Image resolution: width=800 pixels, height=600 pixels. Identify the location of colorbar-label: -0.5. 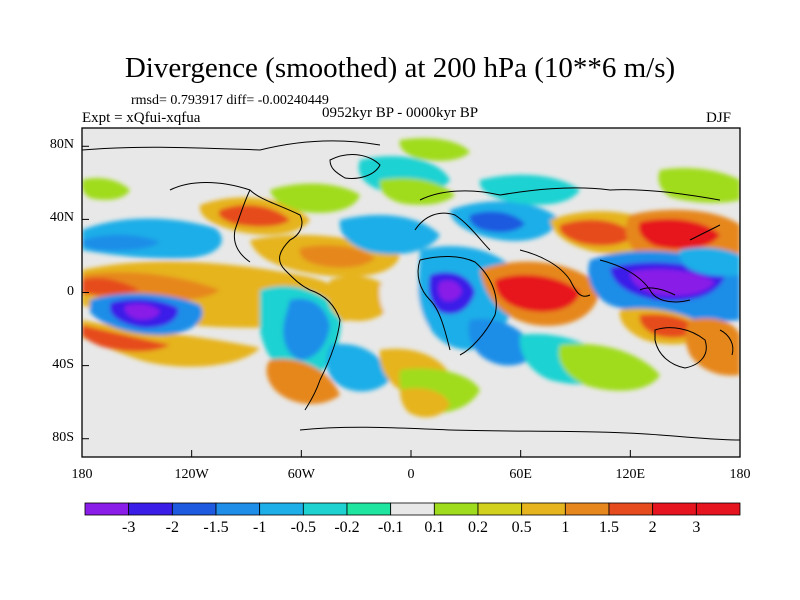
(303, 527).